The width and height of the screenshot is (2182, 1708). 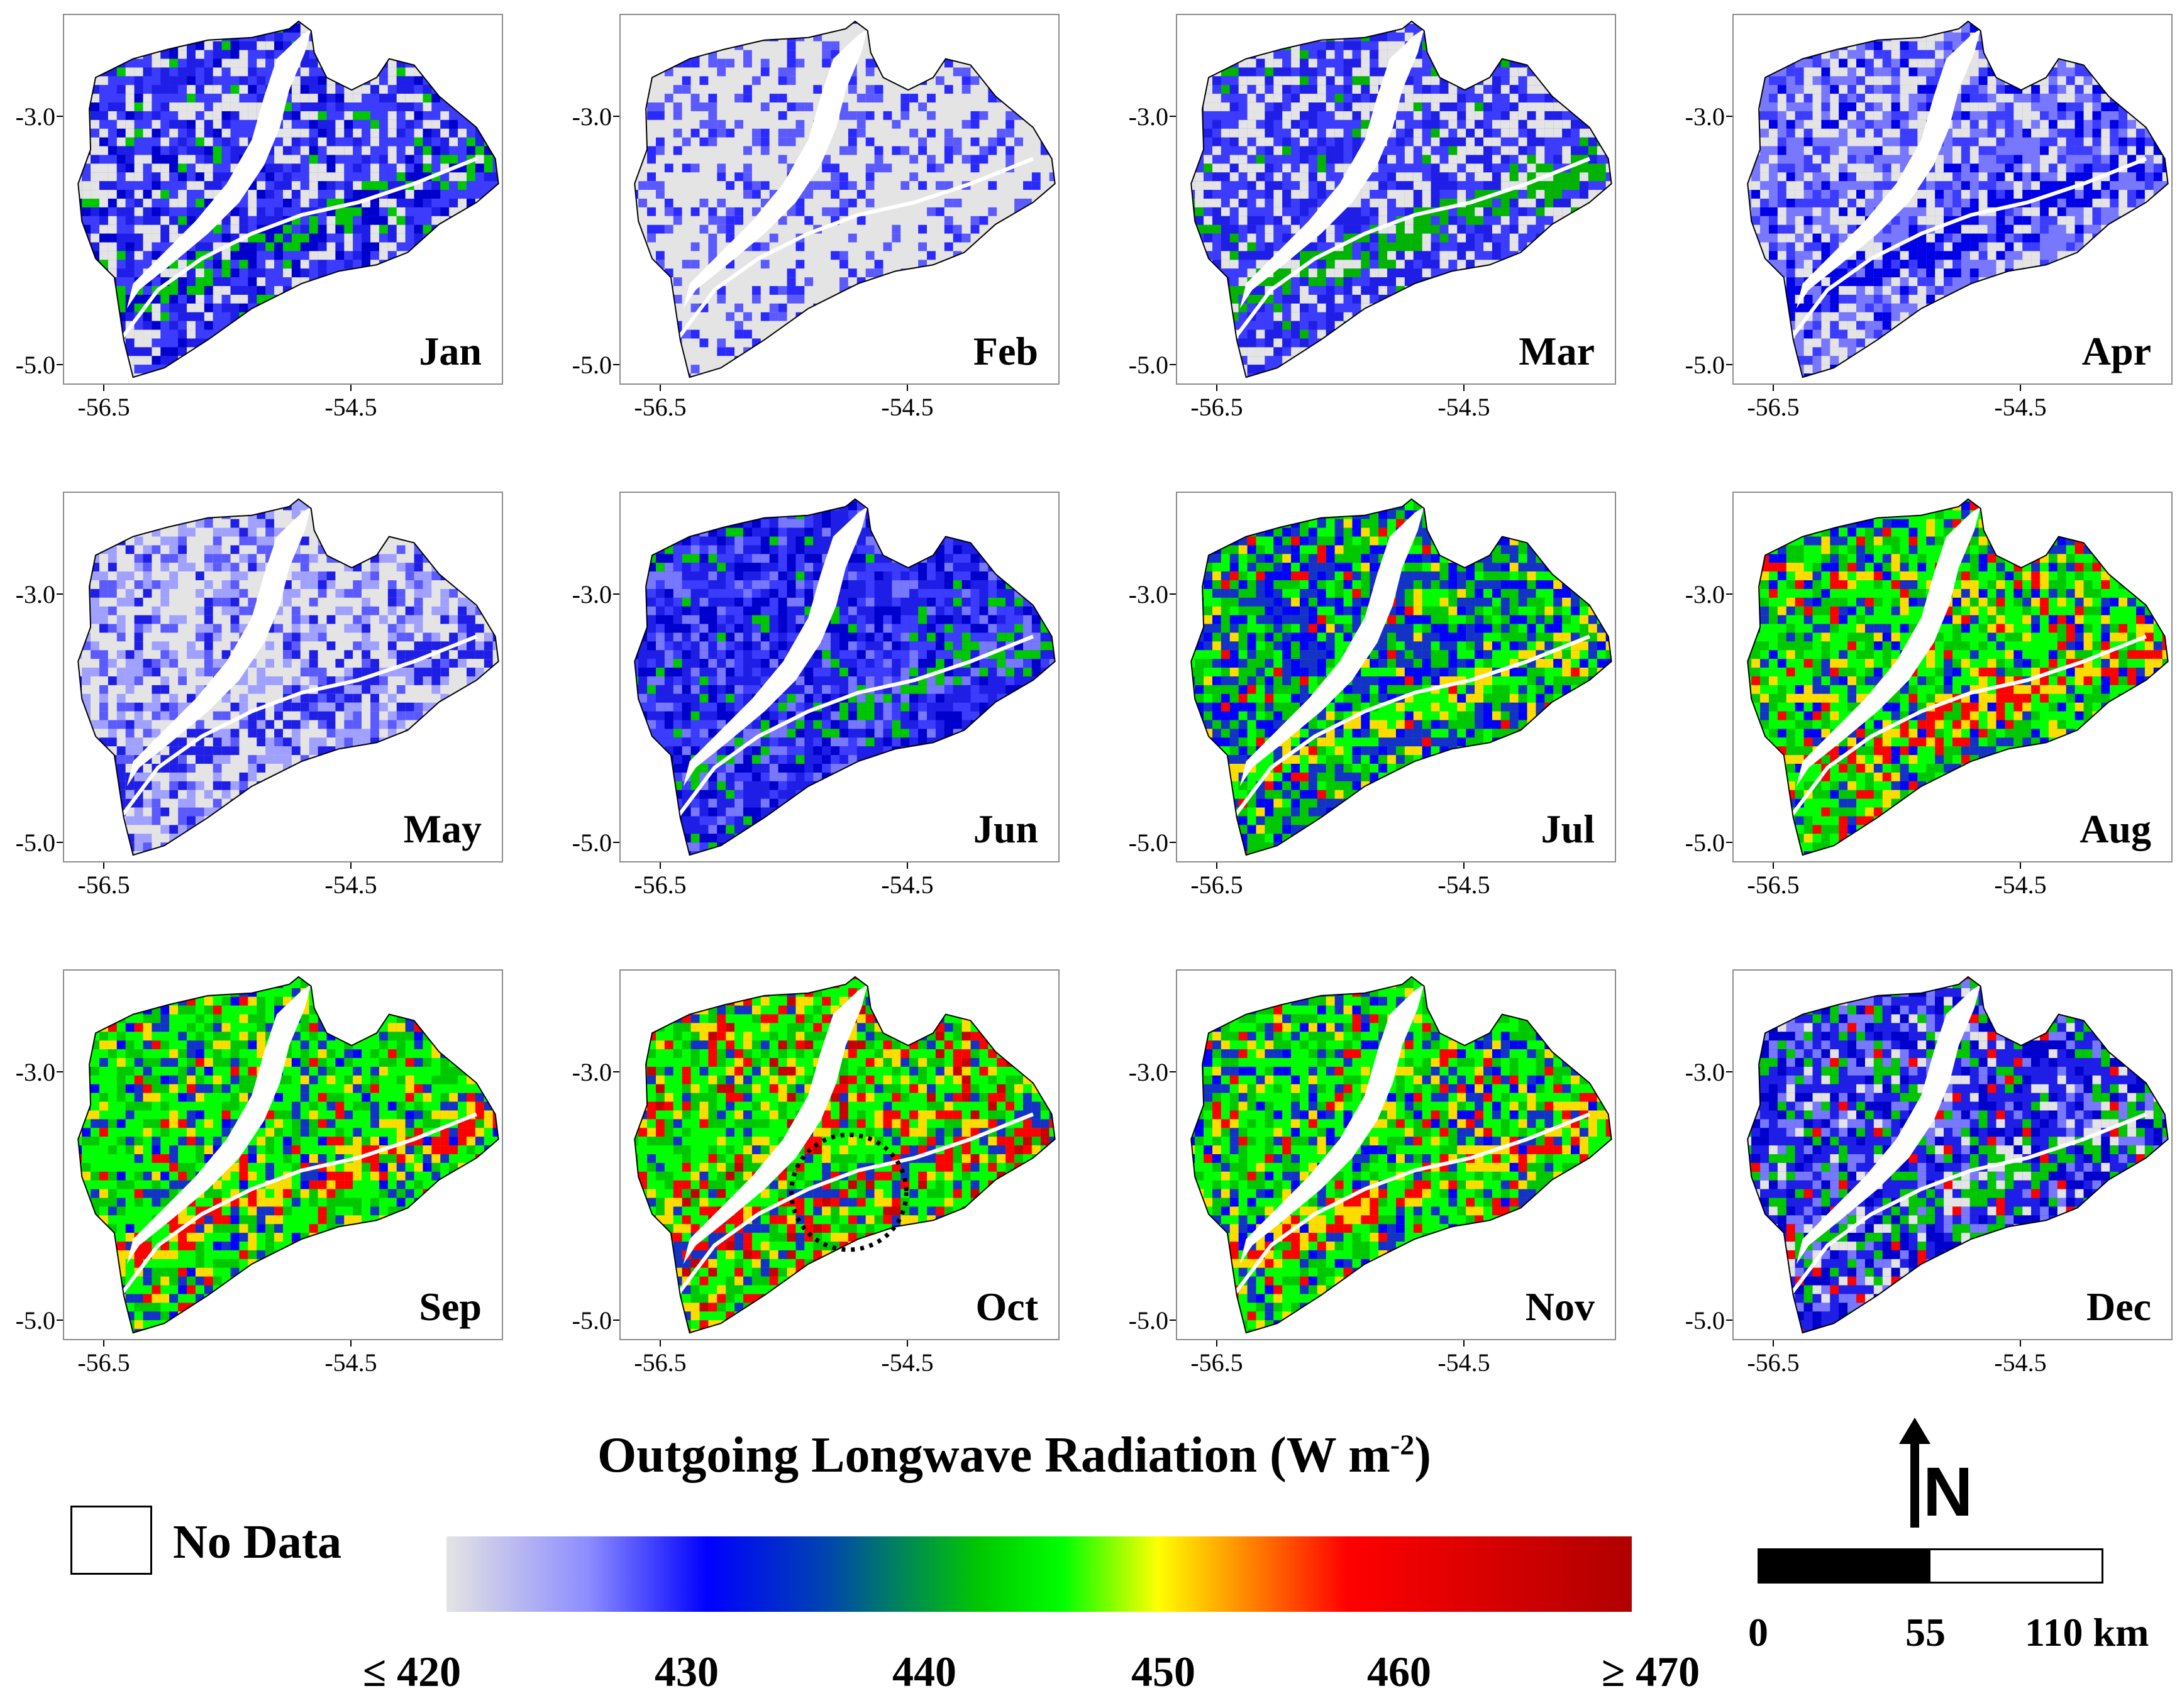 I want to click on map-raster-may, so click(x=288, y=677).